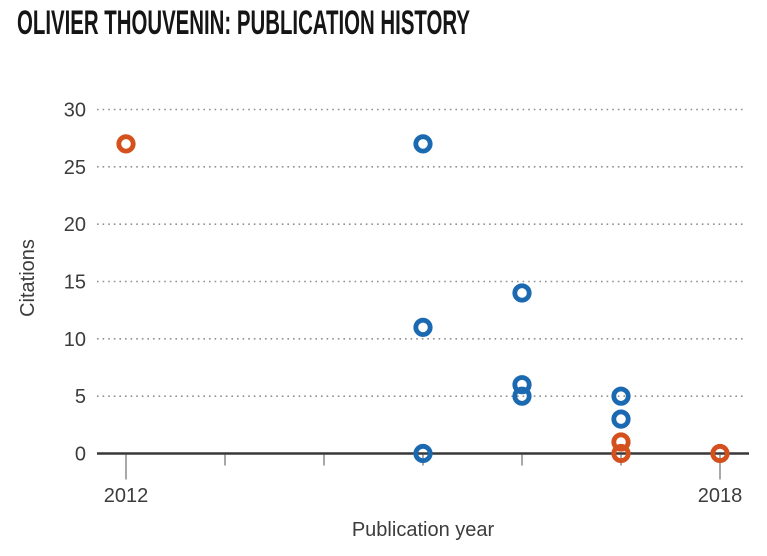 Image resolution: width=767 pixels, height=556 pixels. Describe the element at coordinates (423, 530) in the screenshot. I see `x-axis-title: Publication year` at that location.